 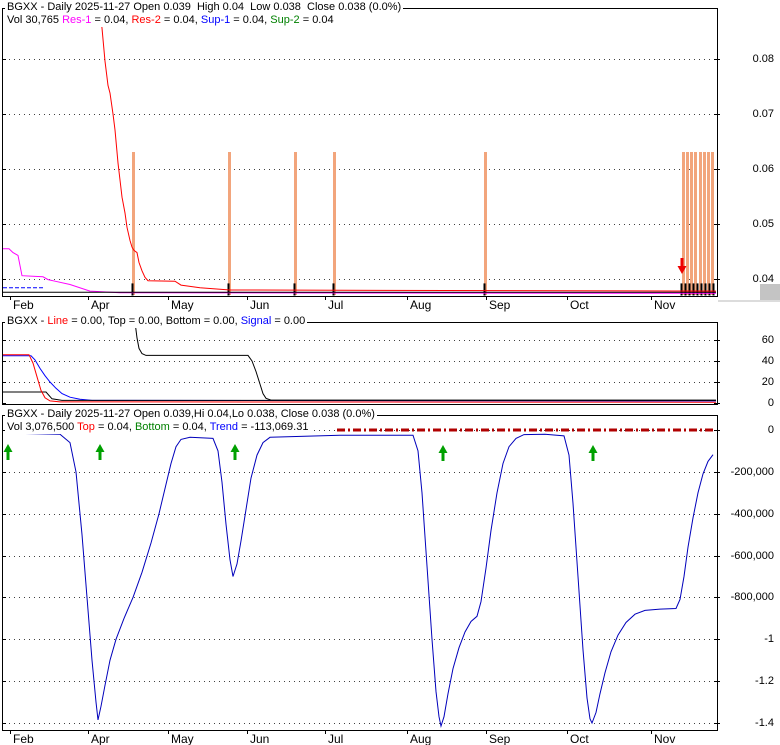 What do you see at coordinates (767, 382) in the screenshot?
I see `y-axis-label: 20` at bounding box center [767, 382].